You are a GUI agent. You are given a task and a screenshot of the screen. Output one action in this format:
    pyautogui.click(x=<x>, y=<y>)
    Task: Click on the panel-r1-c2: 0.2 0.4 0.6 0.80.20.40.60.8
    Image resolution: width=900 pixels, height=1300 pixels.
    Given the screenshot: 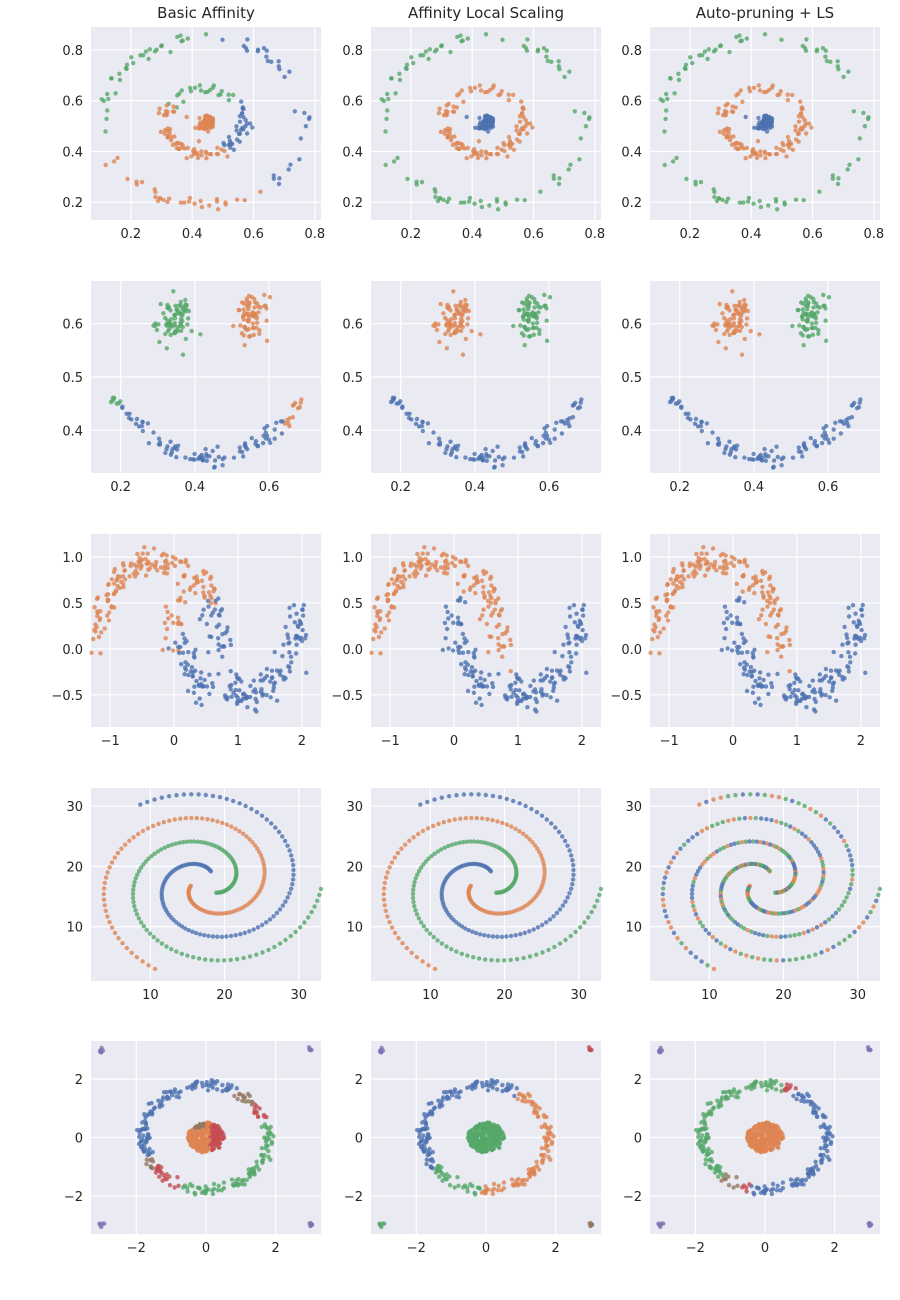 What is the action you would take?
    pyautogui.click(x=473, y=134)
    